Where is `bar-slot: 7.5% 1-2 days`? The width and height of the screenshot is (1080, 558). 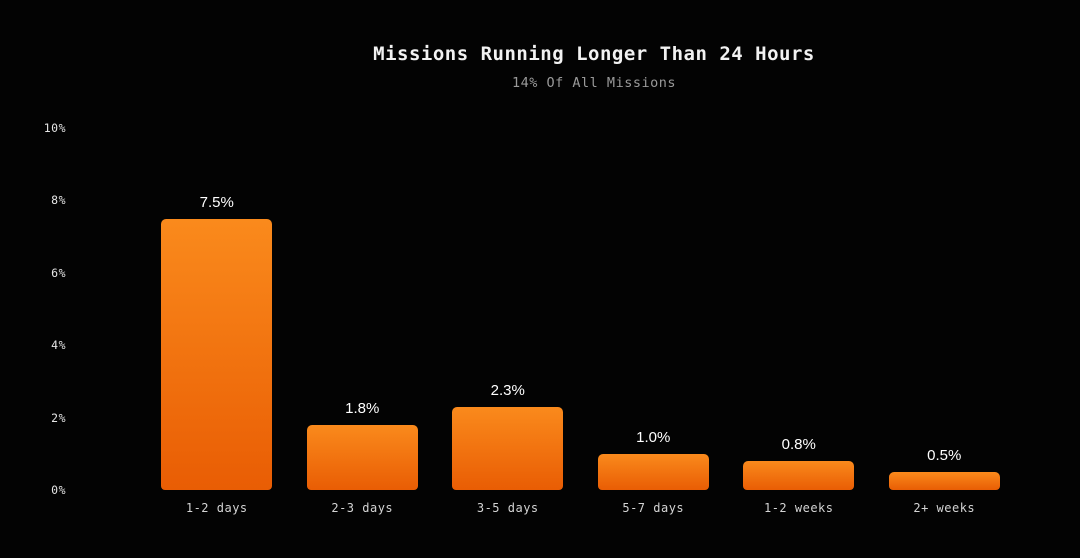 bar-slot: 7.5% 1-2 days is located at coordinates (217, 321).